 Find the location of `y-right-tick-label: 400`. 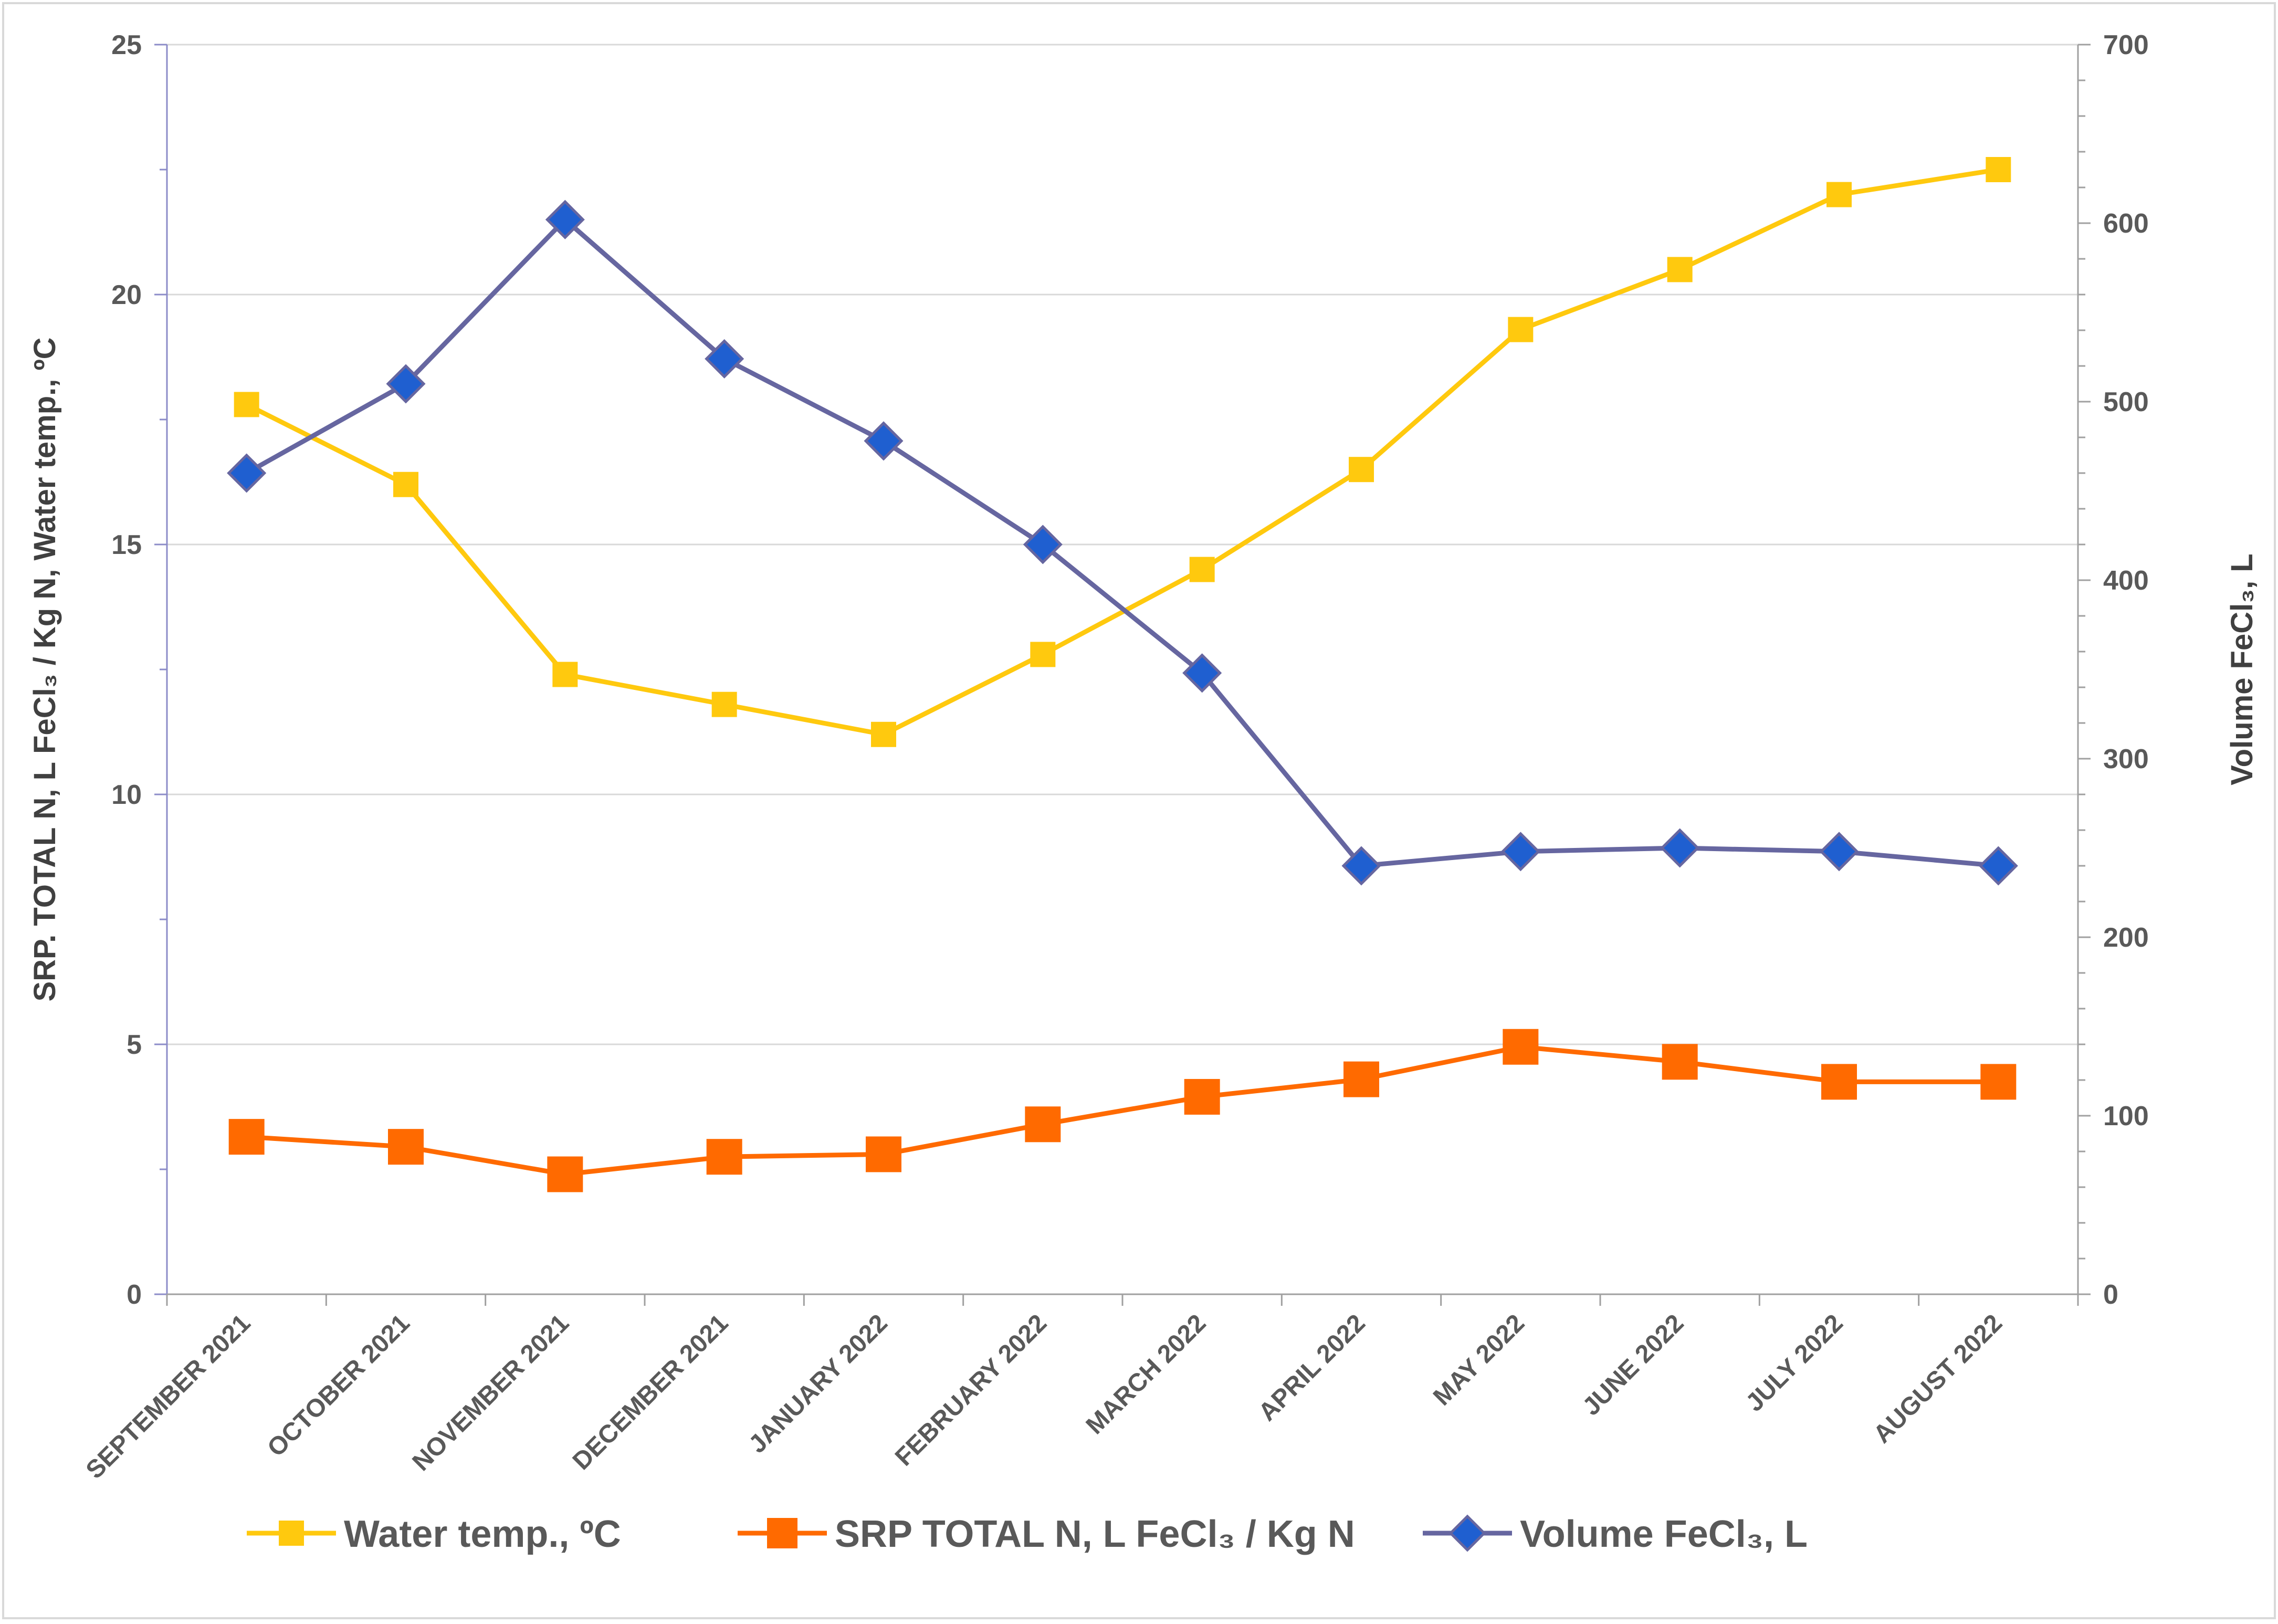

y-right-tick-label: 400 is located at coordinates (2126, 580).